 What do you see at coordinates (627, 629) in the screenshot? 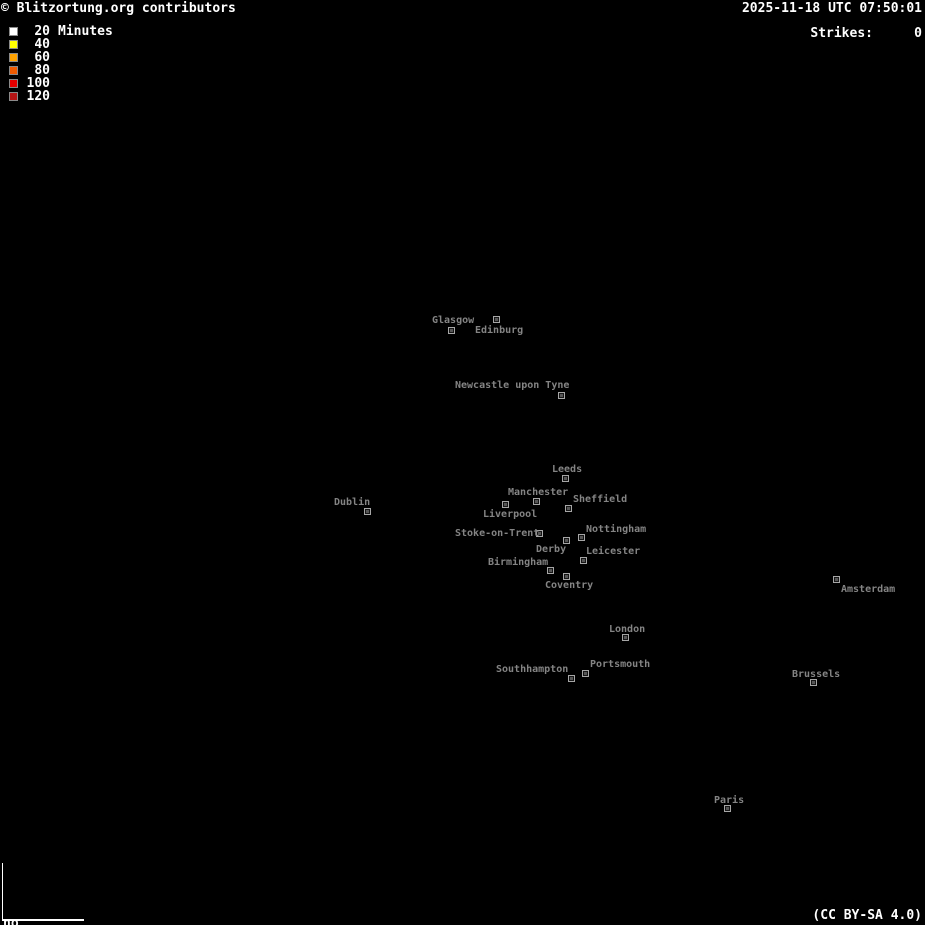
I see `city-label-london: London` at bounding box center [627, 629].